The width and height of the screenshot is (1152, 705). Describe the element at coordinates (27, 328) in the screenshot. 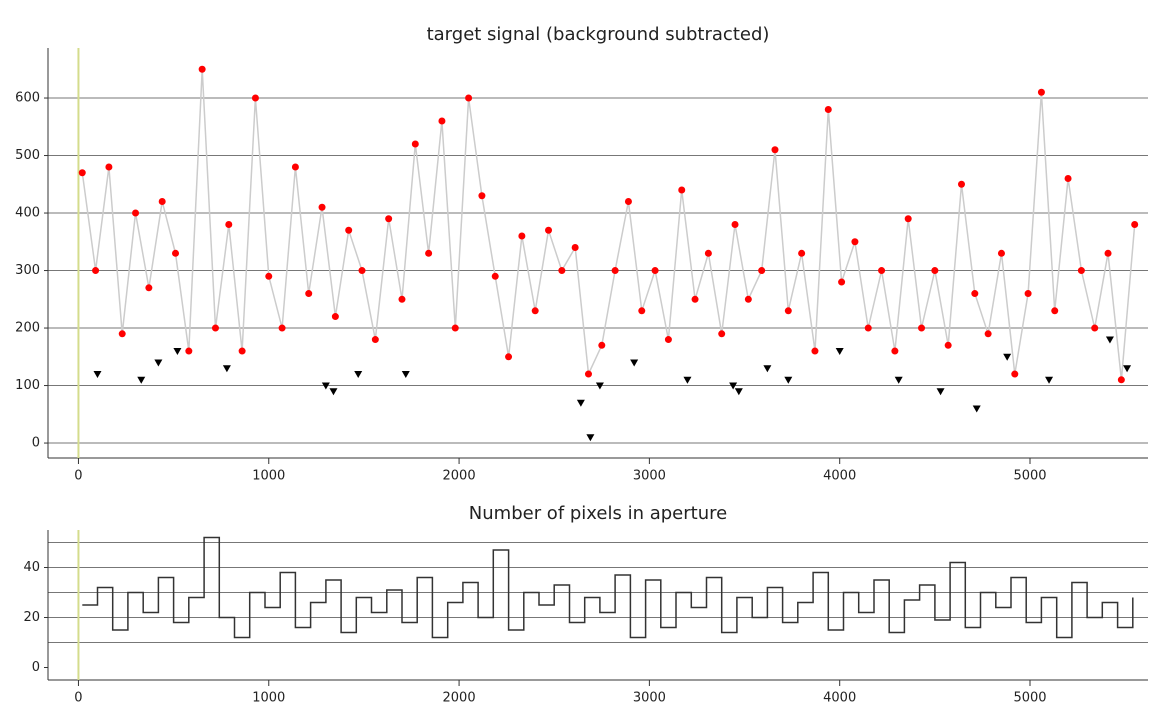

I see `y-tick-label: 200` at that location.